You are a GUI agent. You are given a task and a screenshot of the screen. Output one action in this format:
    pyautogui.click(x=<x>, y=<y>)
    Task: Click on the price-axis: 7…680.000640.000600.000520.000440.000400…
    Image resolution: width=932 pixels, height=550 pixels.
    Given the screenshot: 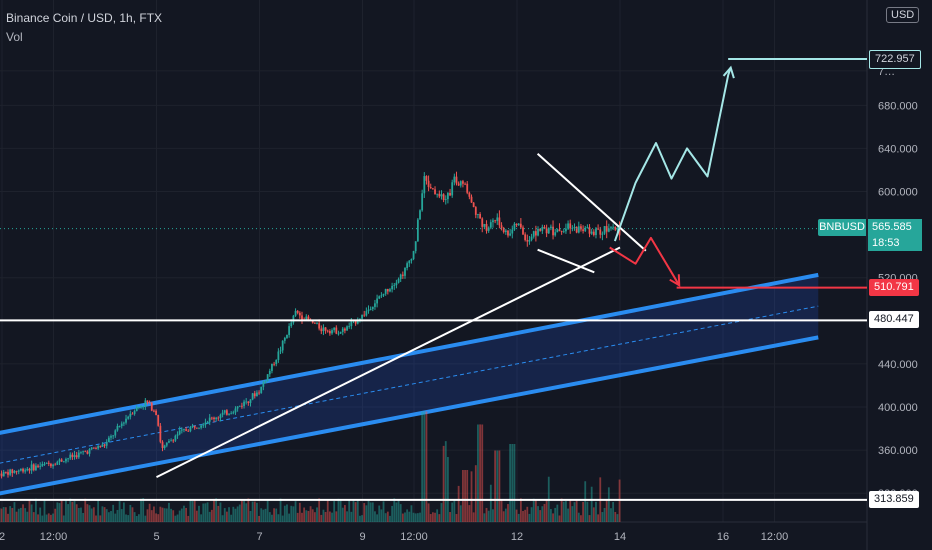 What is the action you would take?
    pyautogui.click(x=900, y=275)
    